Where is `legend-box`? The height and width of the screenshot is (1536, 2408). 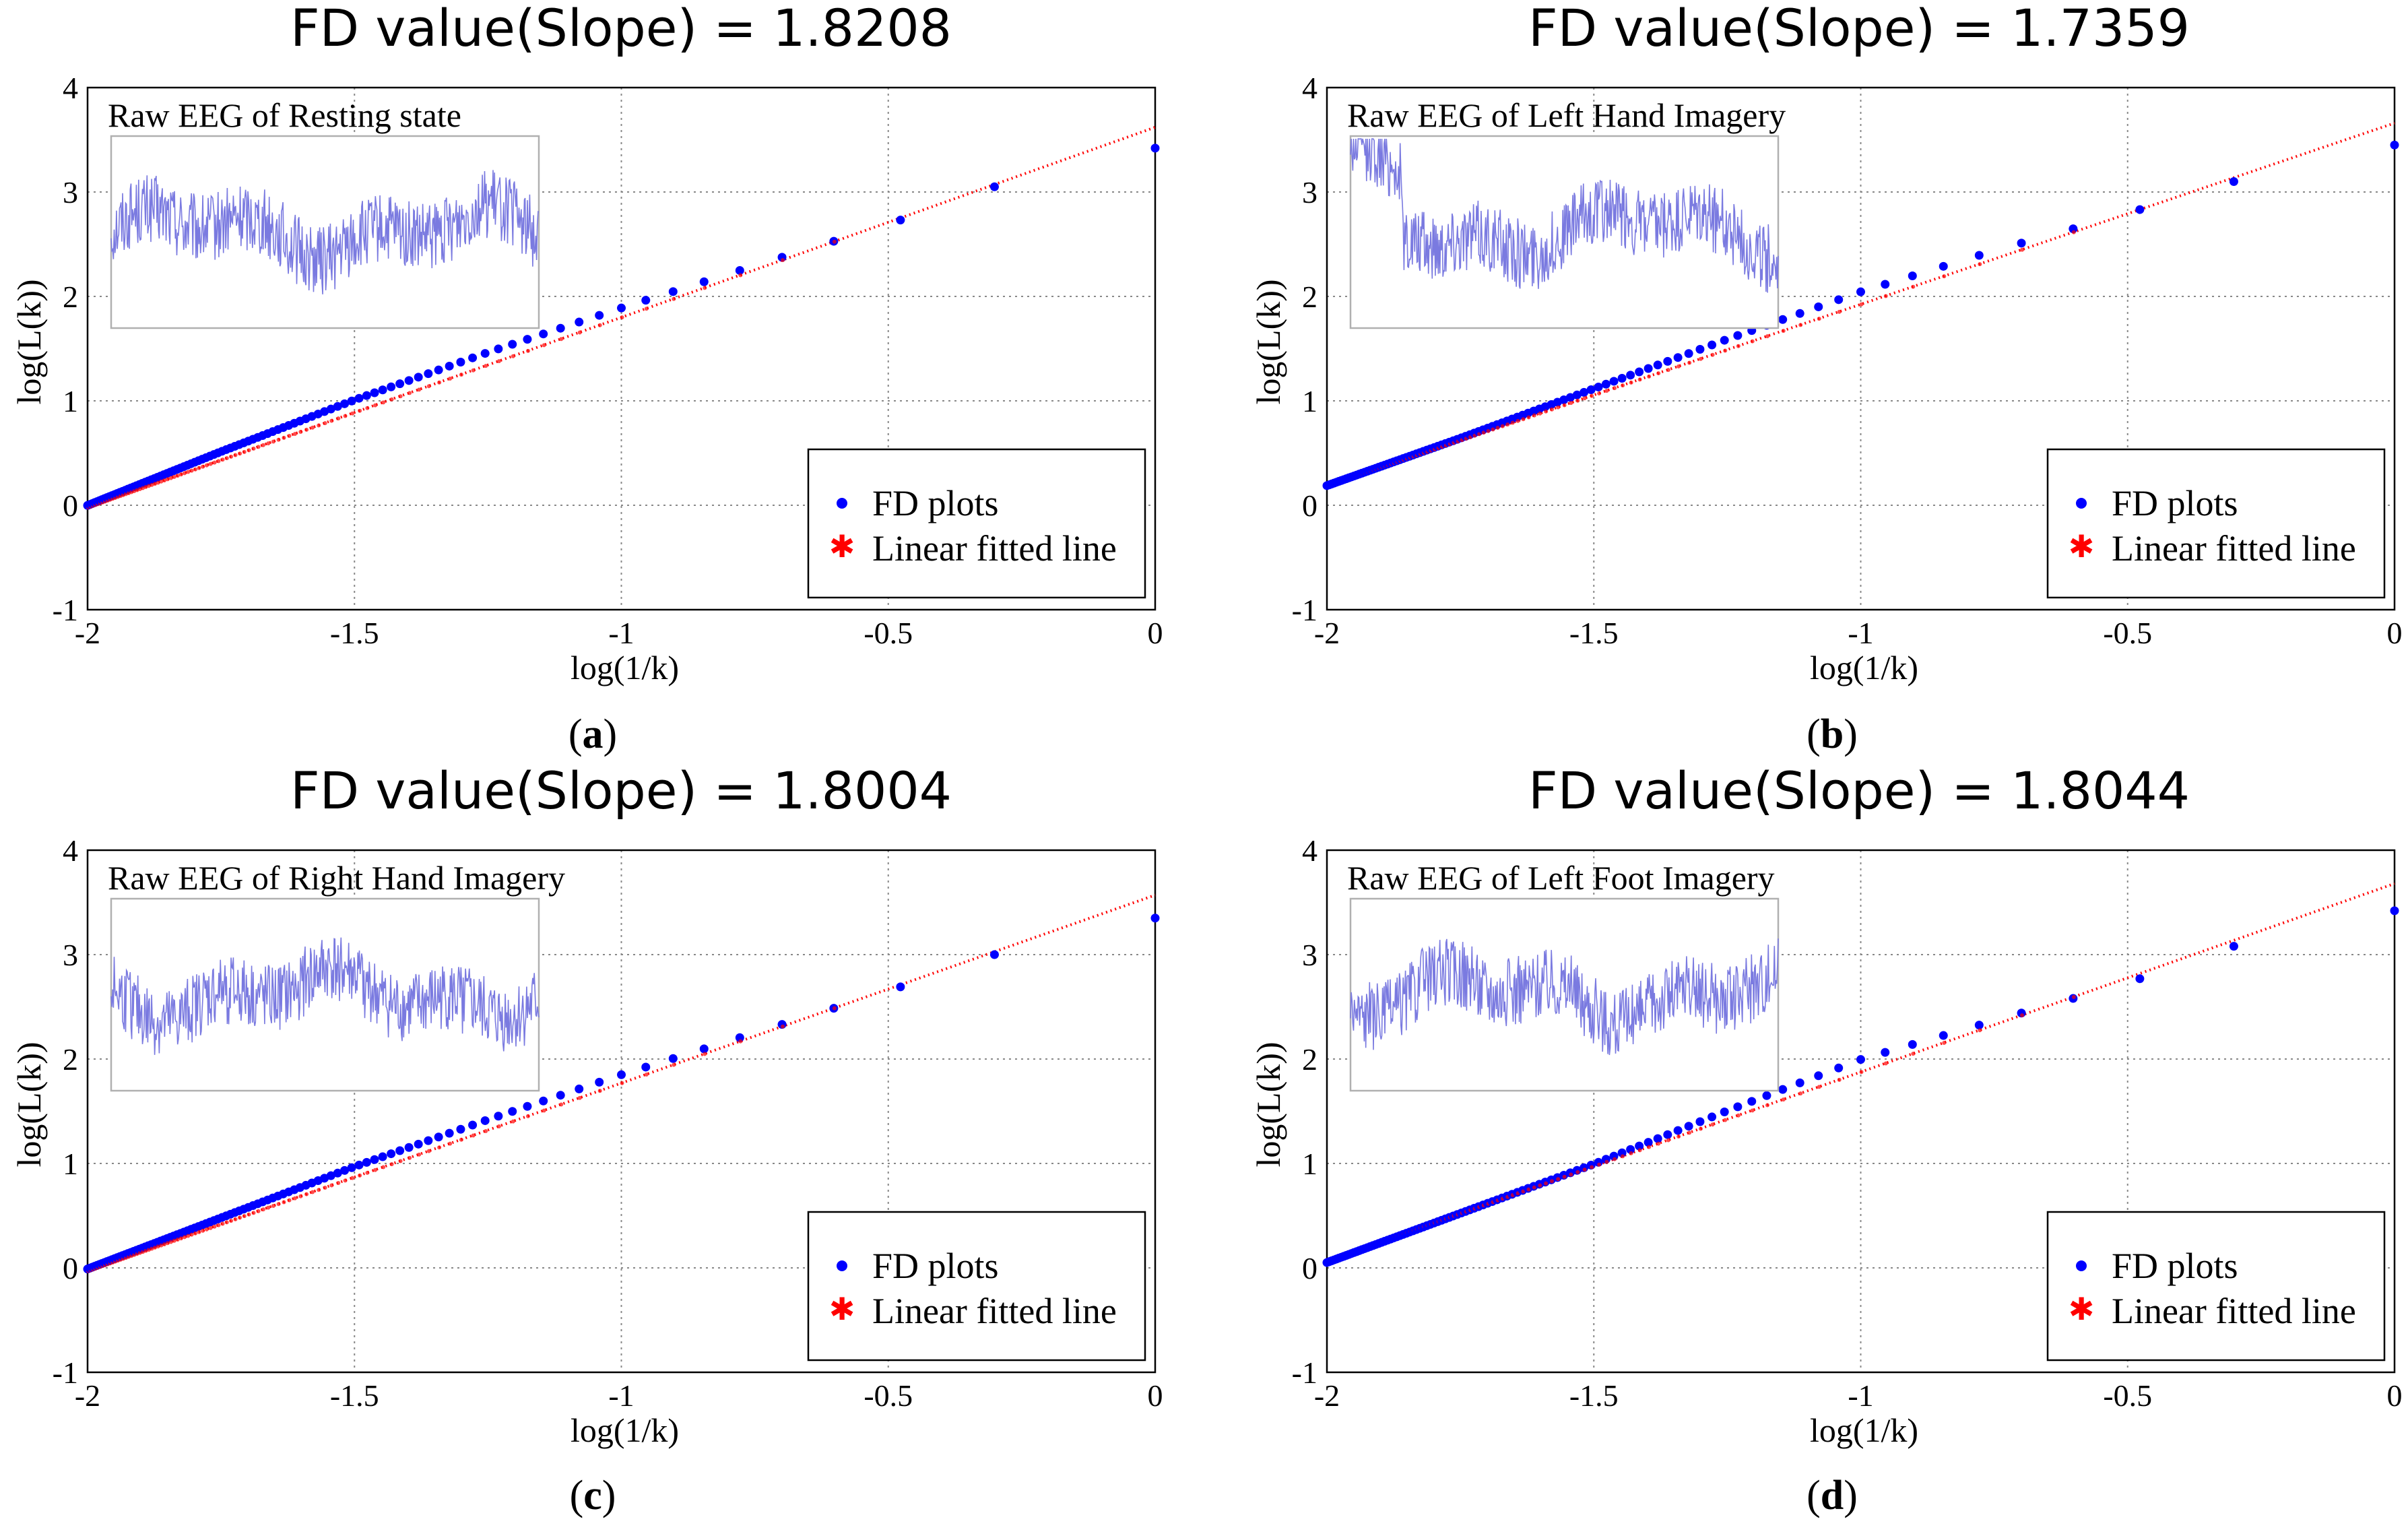
legend-box is located at coordinates (976, 523).